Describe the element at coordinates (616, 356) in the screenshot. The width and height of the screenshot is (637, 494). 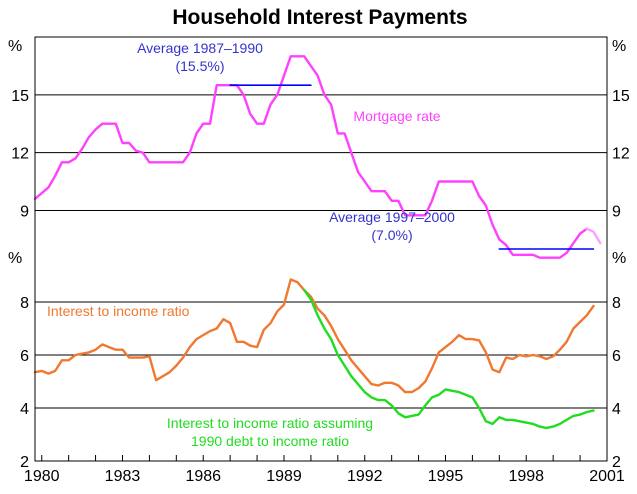
I see `y-tick-right: 6` at that location.